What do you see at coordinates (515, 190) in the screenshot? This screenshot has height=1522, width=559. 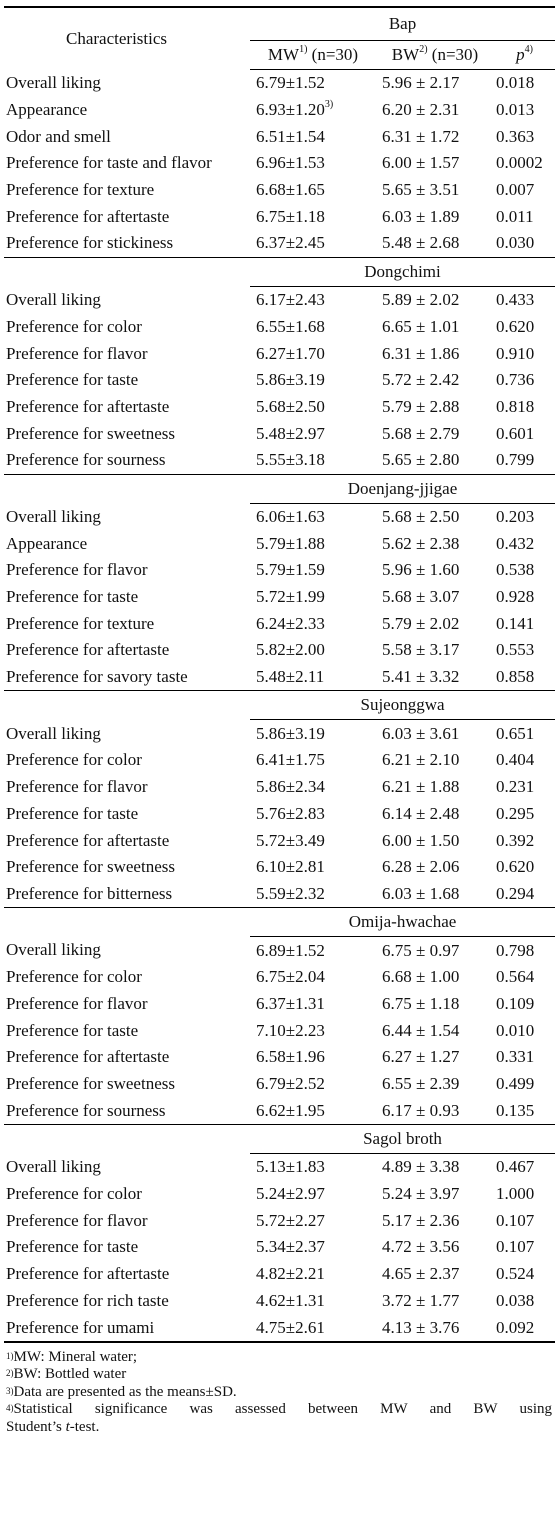 I see `p-value-cell: 0.007` at bounding box center [515, 190].